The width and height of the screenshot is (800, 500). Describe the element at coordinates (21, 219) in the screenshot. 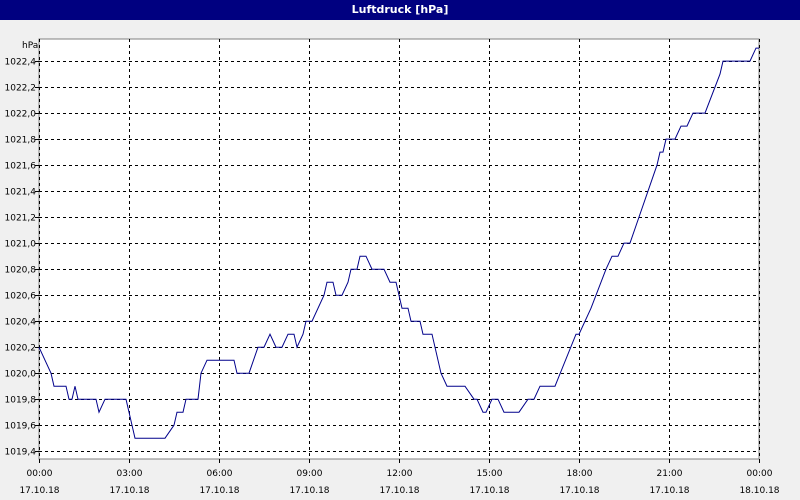

I see `y-tick-label: 1021,2` at that location.